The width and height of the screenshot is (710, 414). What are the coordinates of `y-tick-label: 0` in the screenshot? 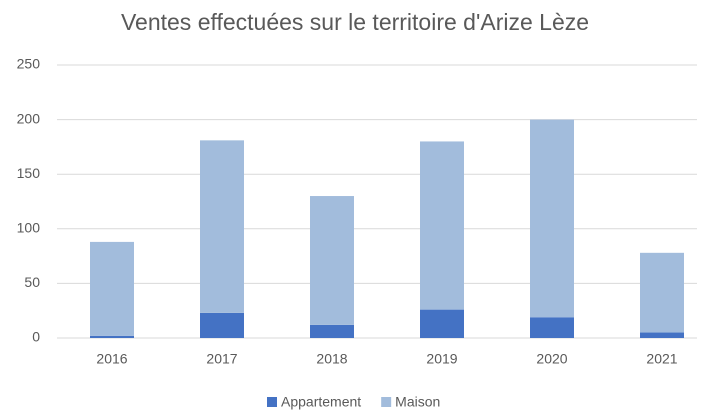 It's located at (36, 337).